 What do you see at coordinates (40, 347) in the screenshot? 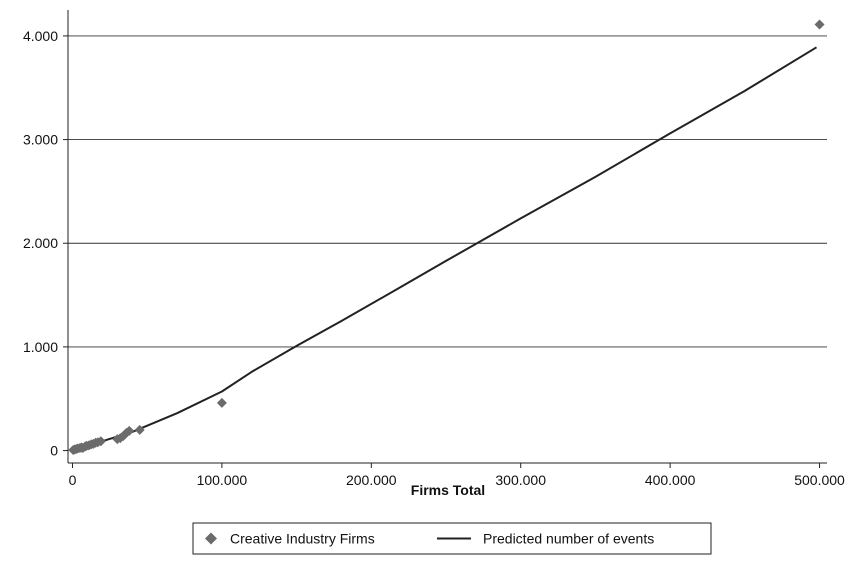
I see `y-tick-label: 1.000` at bounding box center [40, 347].